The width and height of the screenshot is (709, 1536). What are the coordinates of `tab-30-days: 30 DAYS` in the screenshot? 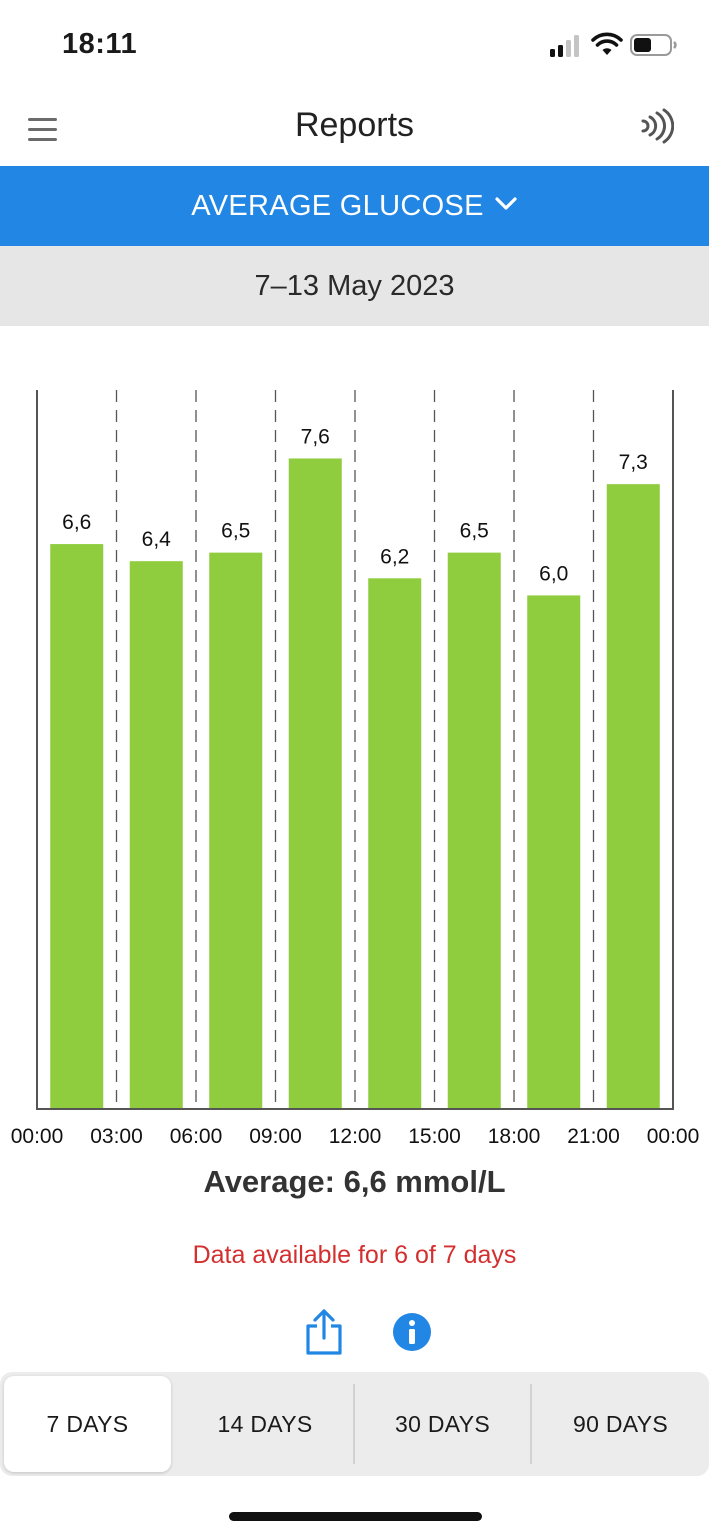 It's located at (442, 1424).